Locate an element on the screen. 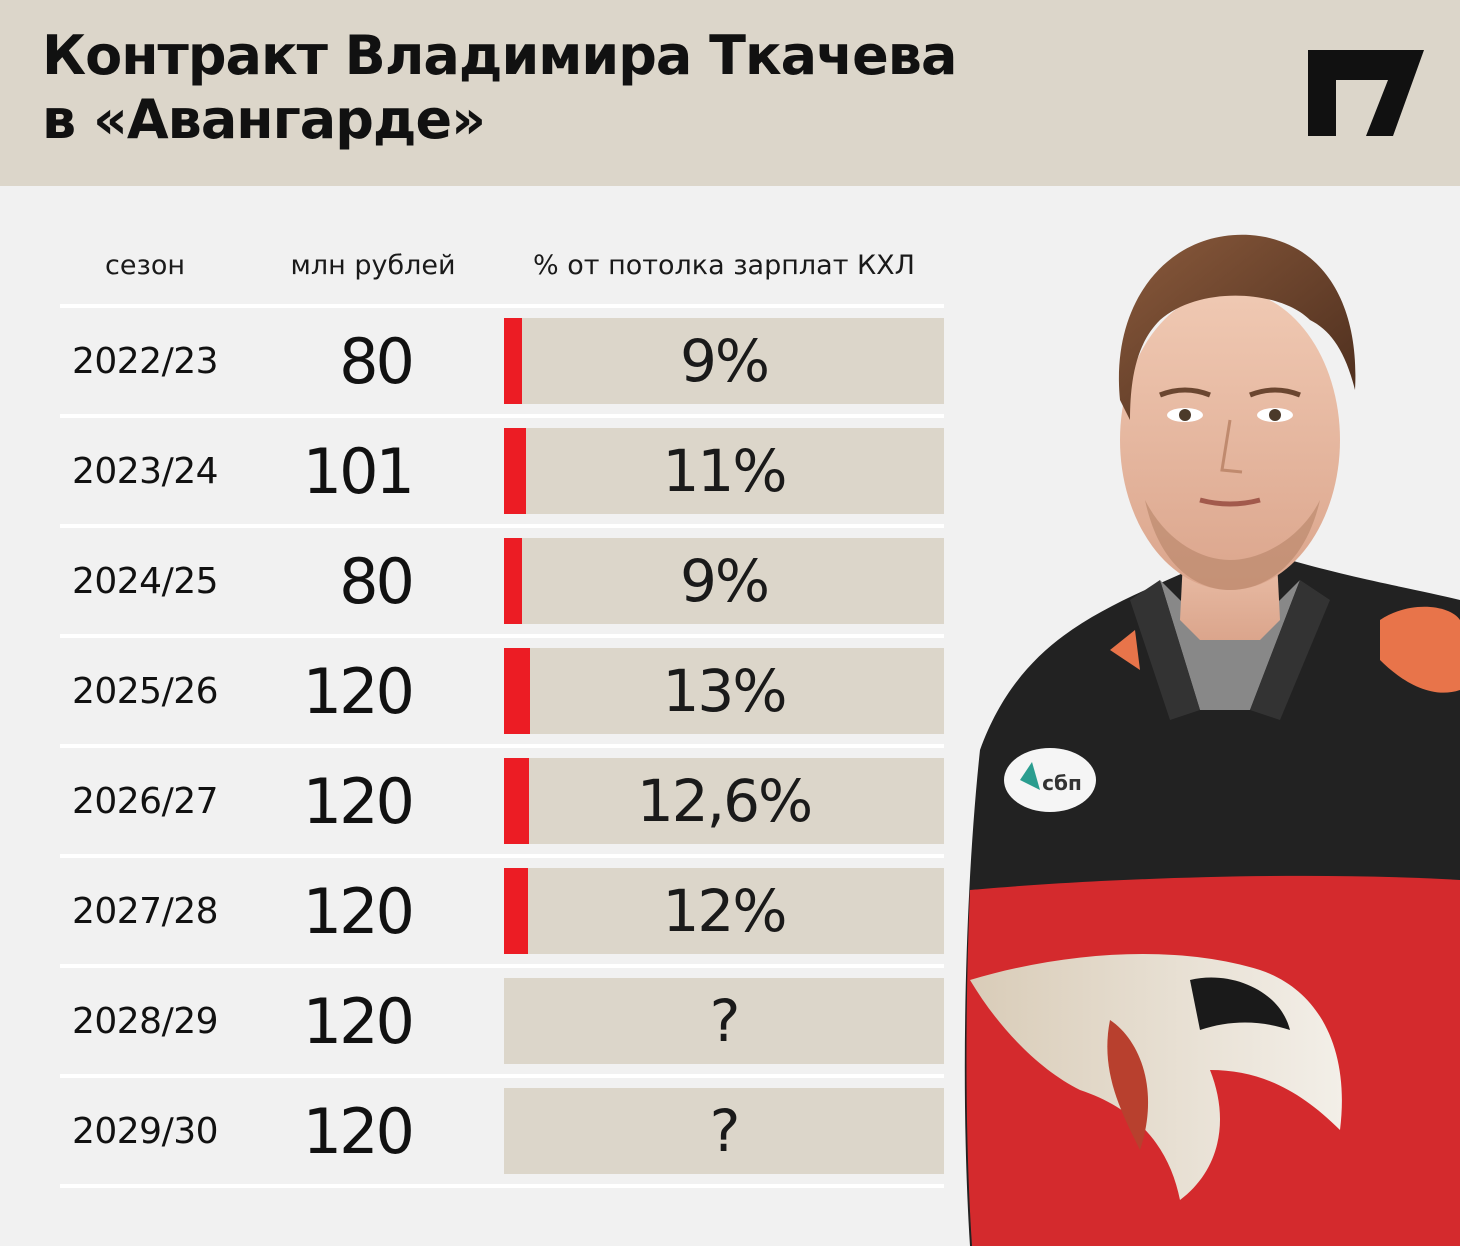 The height and width of the screenshot is (1246, 1460). sponsor-badge-text: сбп is located at coordinates (1062, 783).